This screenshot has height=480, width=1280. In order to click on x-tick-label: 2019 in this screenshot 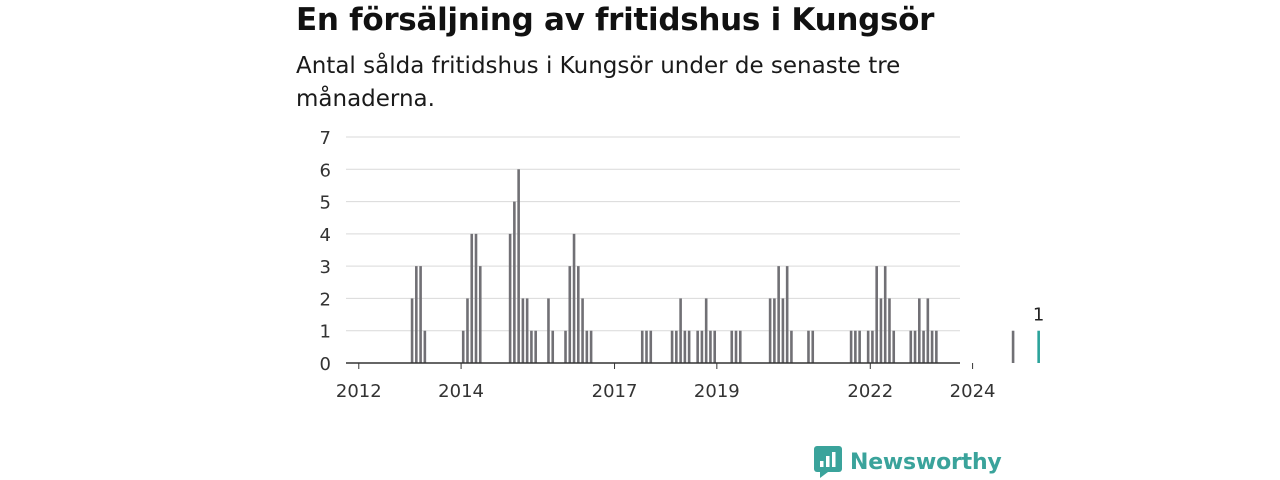, I will do `click(717, 391)`.